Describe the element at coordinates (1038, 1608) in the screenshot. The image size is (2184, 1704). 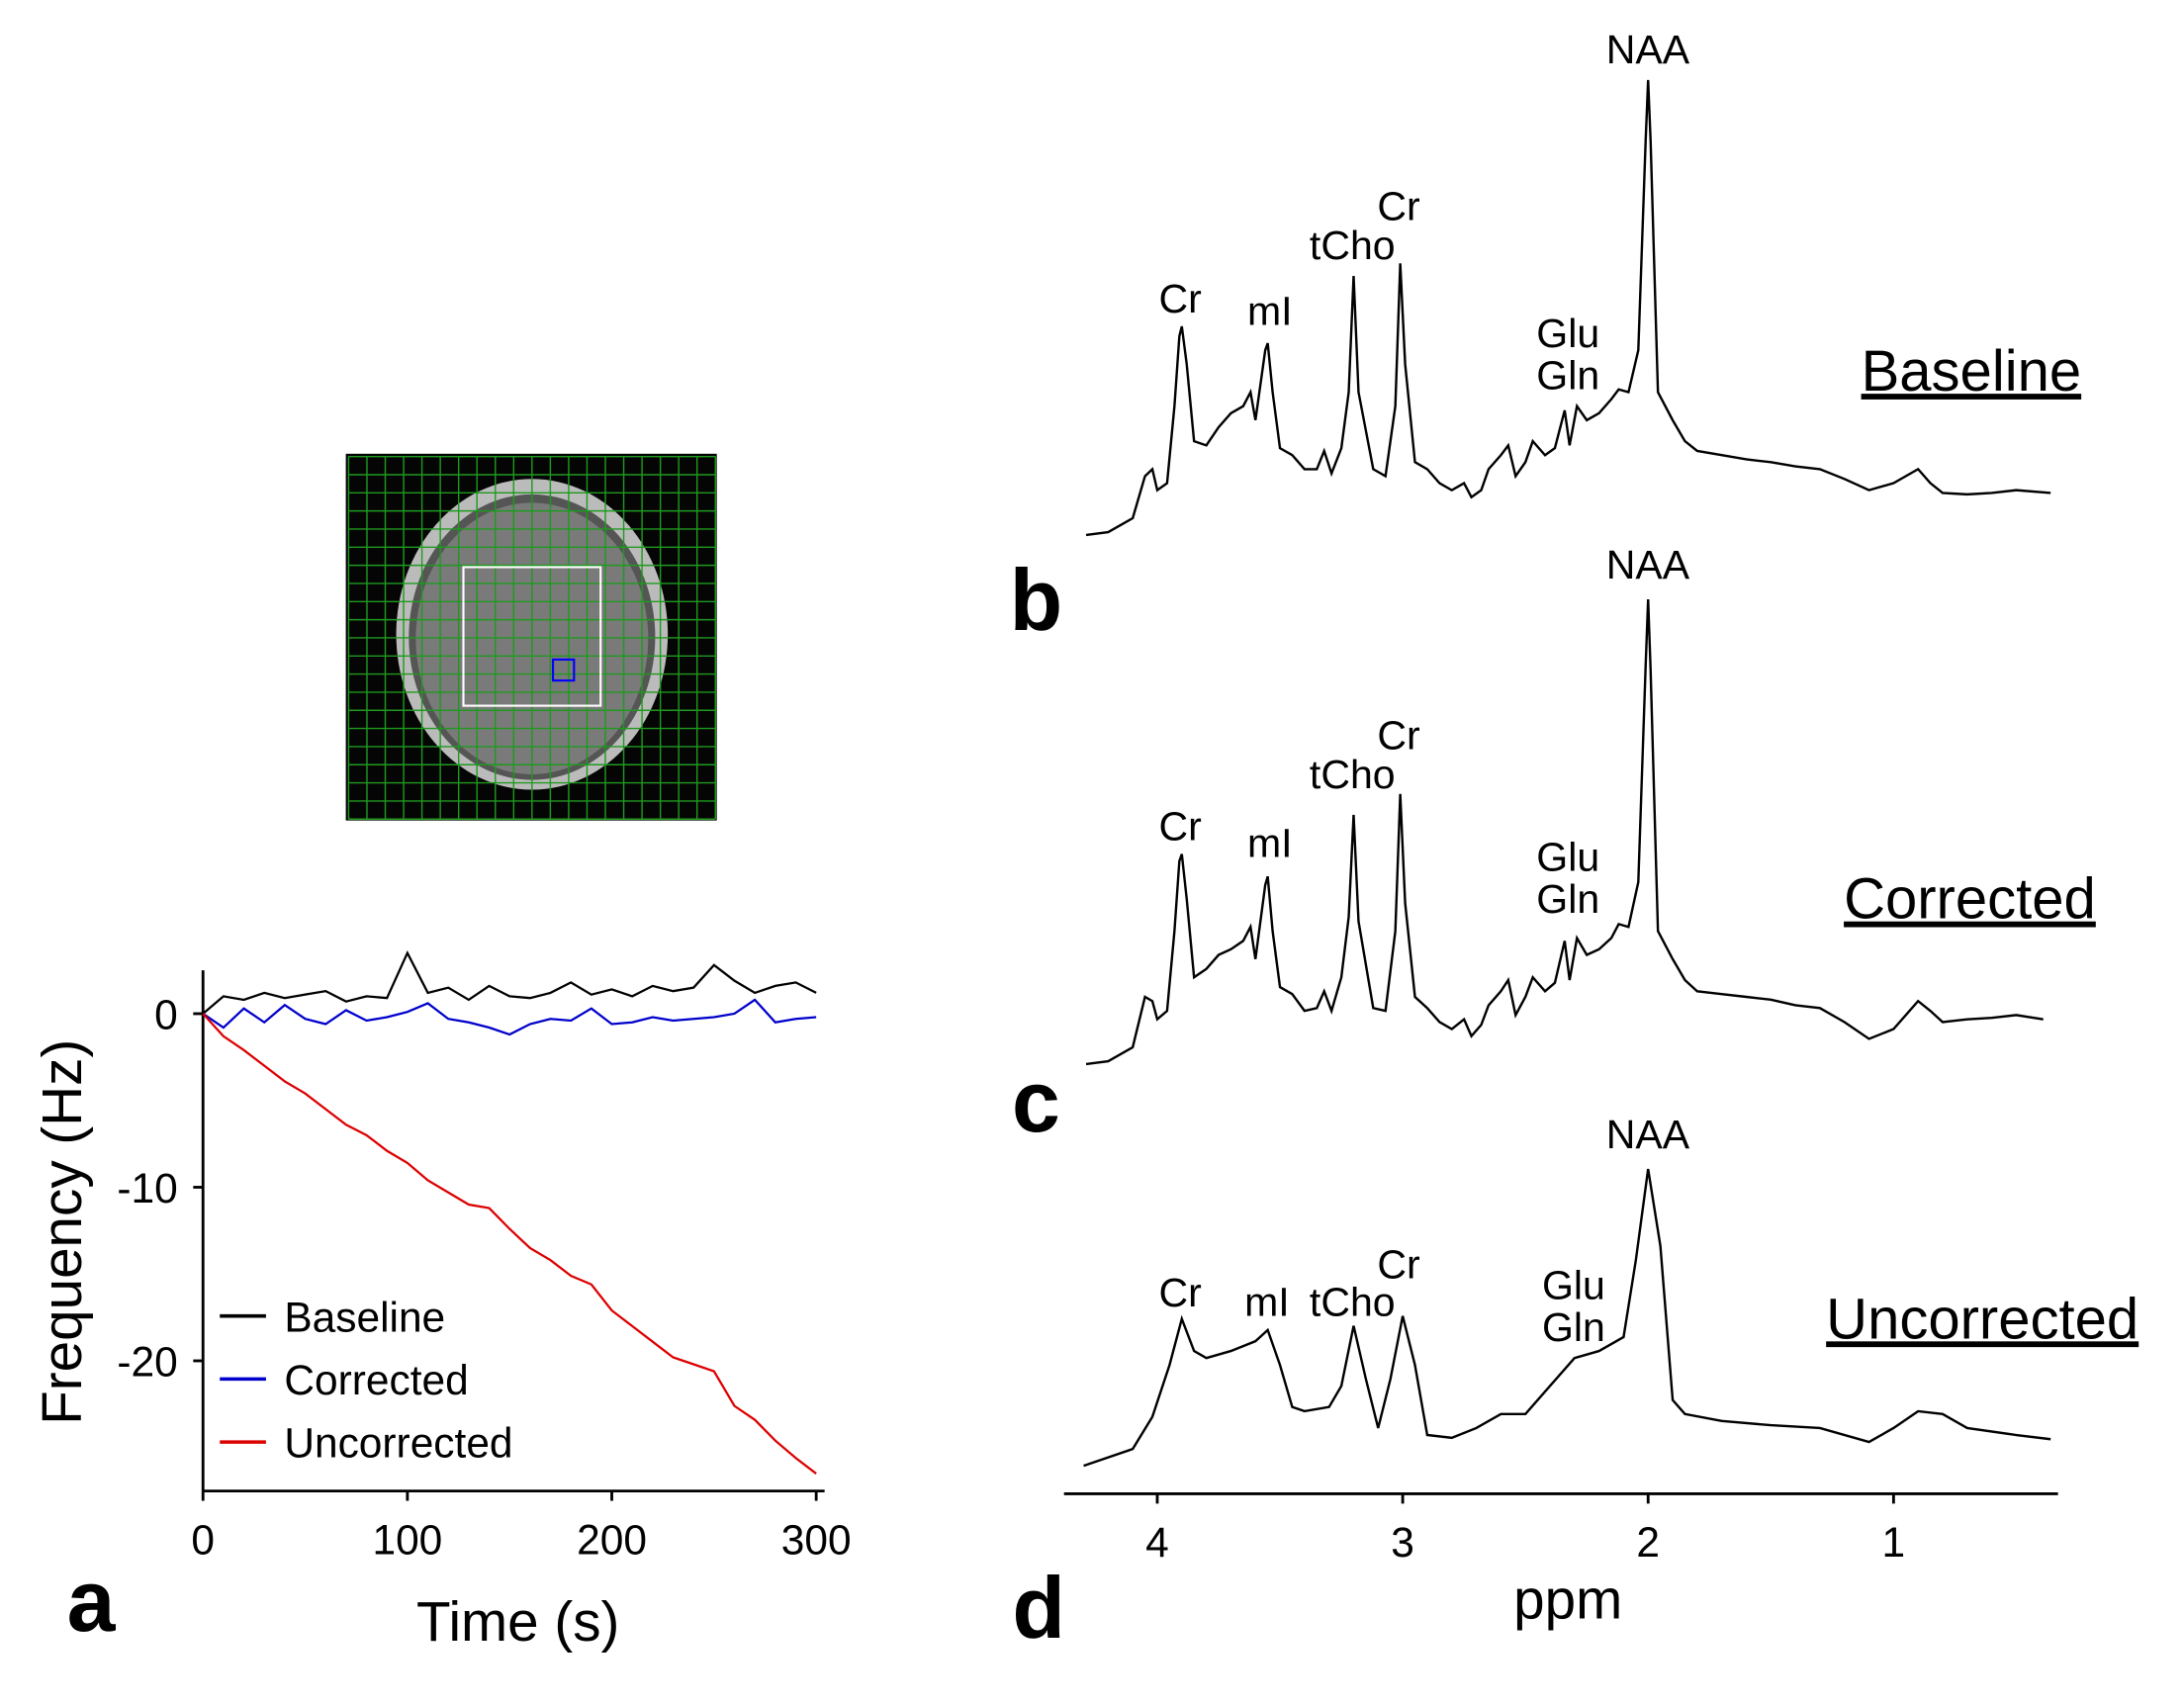
I see `panel-letter: d` at that location.